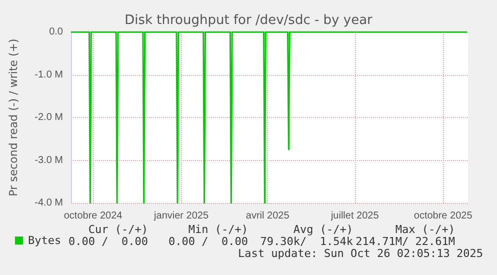 The image size is (497, 275). I want to click on text: Cur (-/+), so click(118, 229).